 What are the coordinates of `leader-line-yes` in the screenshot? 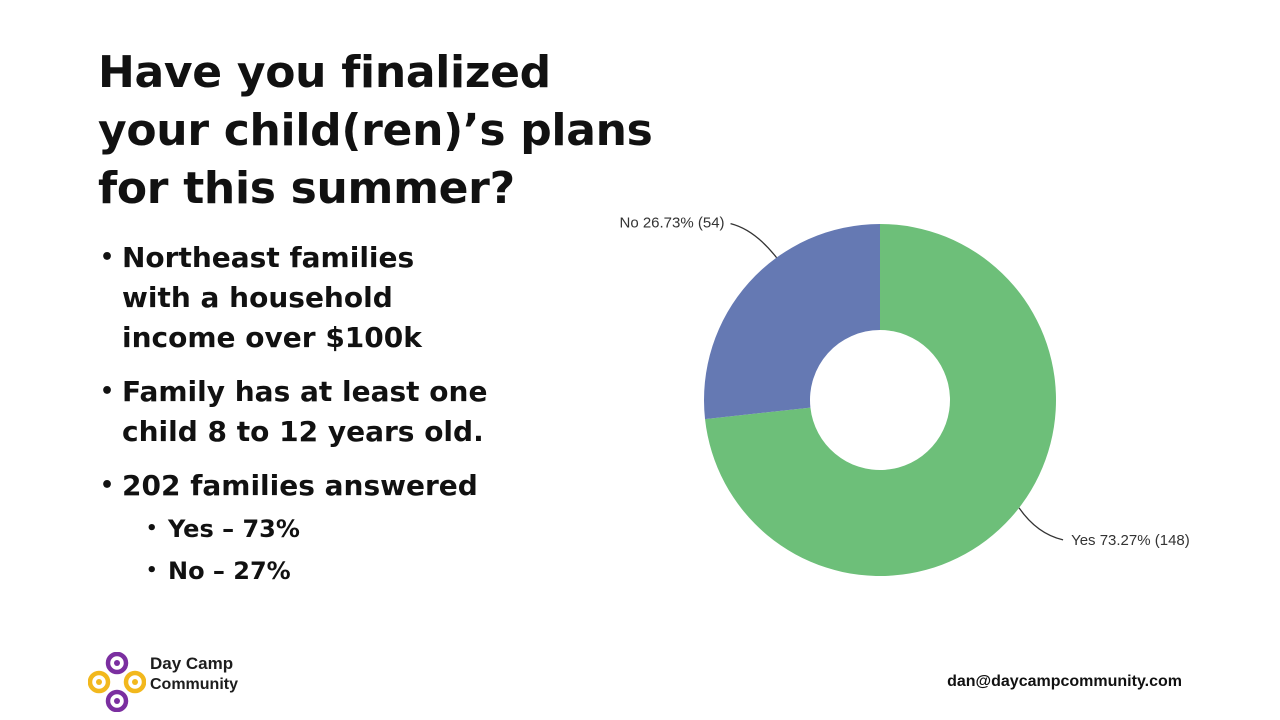 It's located at (1041, 524).